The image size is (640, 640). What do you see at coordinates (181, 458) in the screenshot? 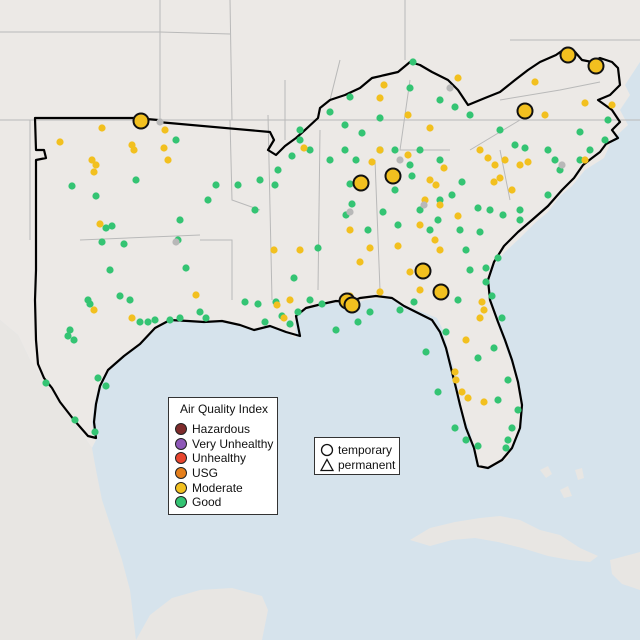
I see `unhealthy-swatch-icon` at bounding box center [181, 458].